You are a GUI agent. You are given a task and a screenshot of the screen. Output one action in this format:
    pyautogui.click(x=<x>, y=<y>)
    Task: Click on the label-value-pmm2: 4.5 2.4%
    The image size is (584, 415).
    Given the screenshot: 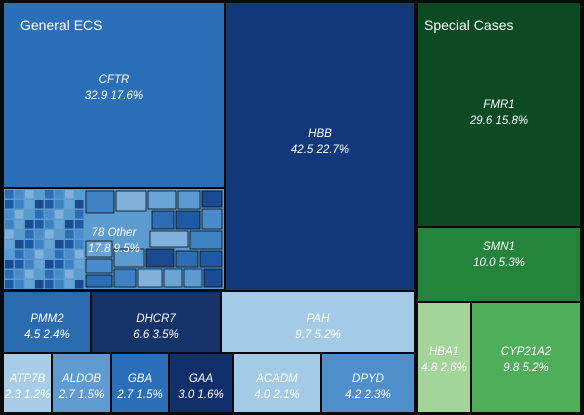 What is the action you would take?
    pyautogui.click(x=46, y=335)
    